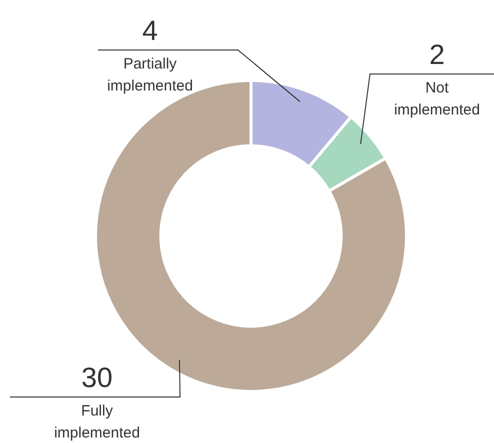 The width and height of the screenshot is (494, 443). What do you see at coordinates (437, 99) in the screenshot?
I see `slice-label: Not implemented` at bounding box center [437, 99].